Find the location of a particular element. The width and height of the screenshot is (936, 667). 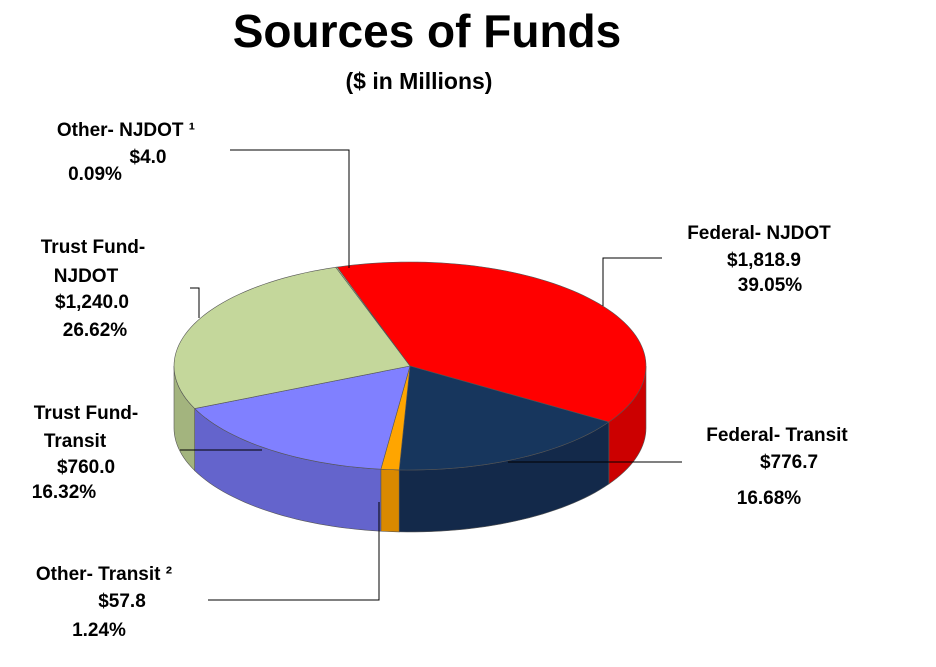

label-federal-transit-name: Federal- Transit is located at coordinates (777, 435).